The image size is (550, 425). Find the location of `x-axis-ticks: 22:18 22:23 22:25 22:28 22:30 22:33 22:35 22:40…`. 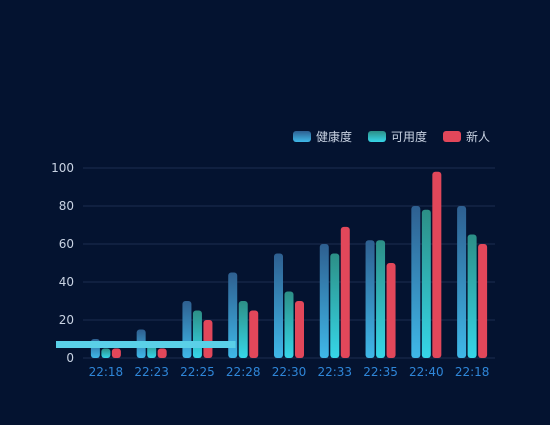

x-axis-ticks: 22:18 22:23 22:25 22:28 22:30 22:33 22:35 22:40… is located at coordinates (289, 372).